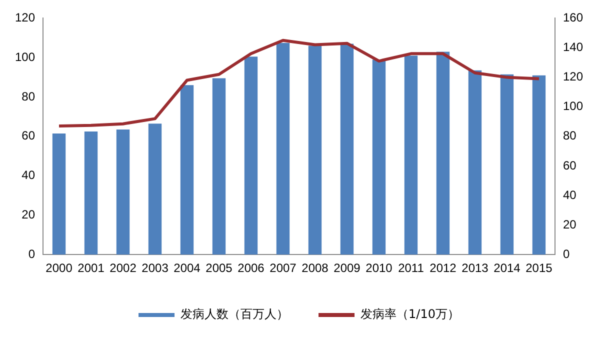 This screenshot has width=600, height=339. Describe the element at coordinates (569, 165) in the screenshot. I see `y2-tick-label: 60` at that location.